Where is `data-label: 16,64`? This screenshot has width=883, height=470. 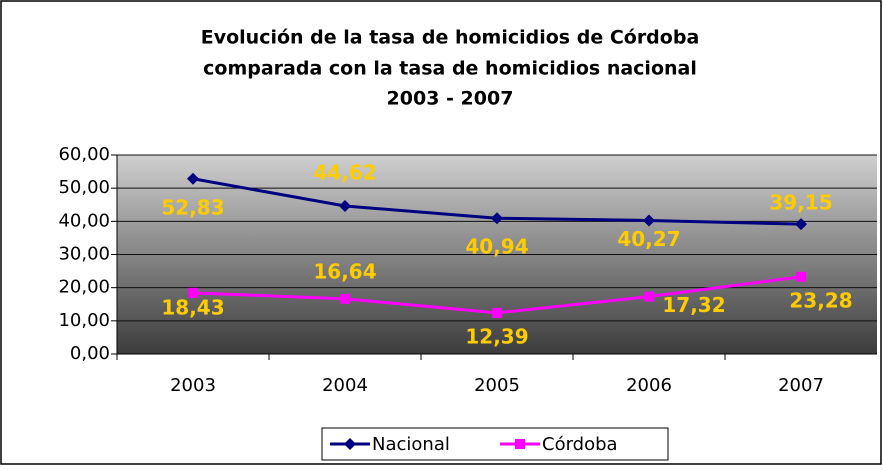 data-label: 16,64 is located at coordinates (344, 271).